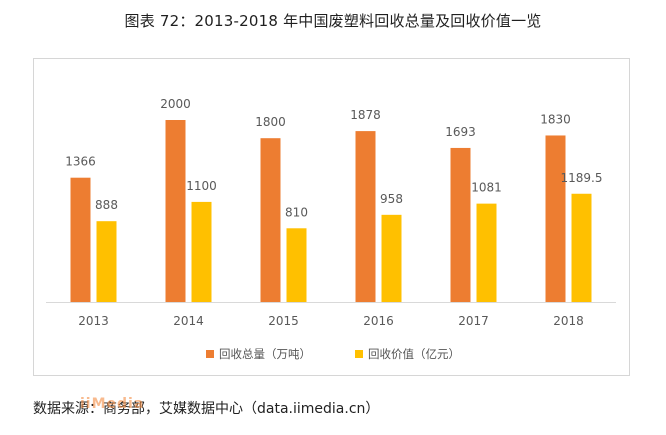  I want to click on x-tick-label-2017: 2017, so click(473, 321).